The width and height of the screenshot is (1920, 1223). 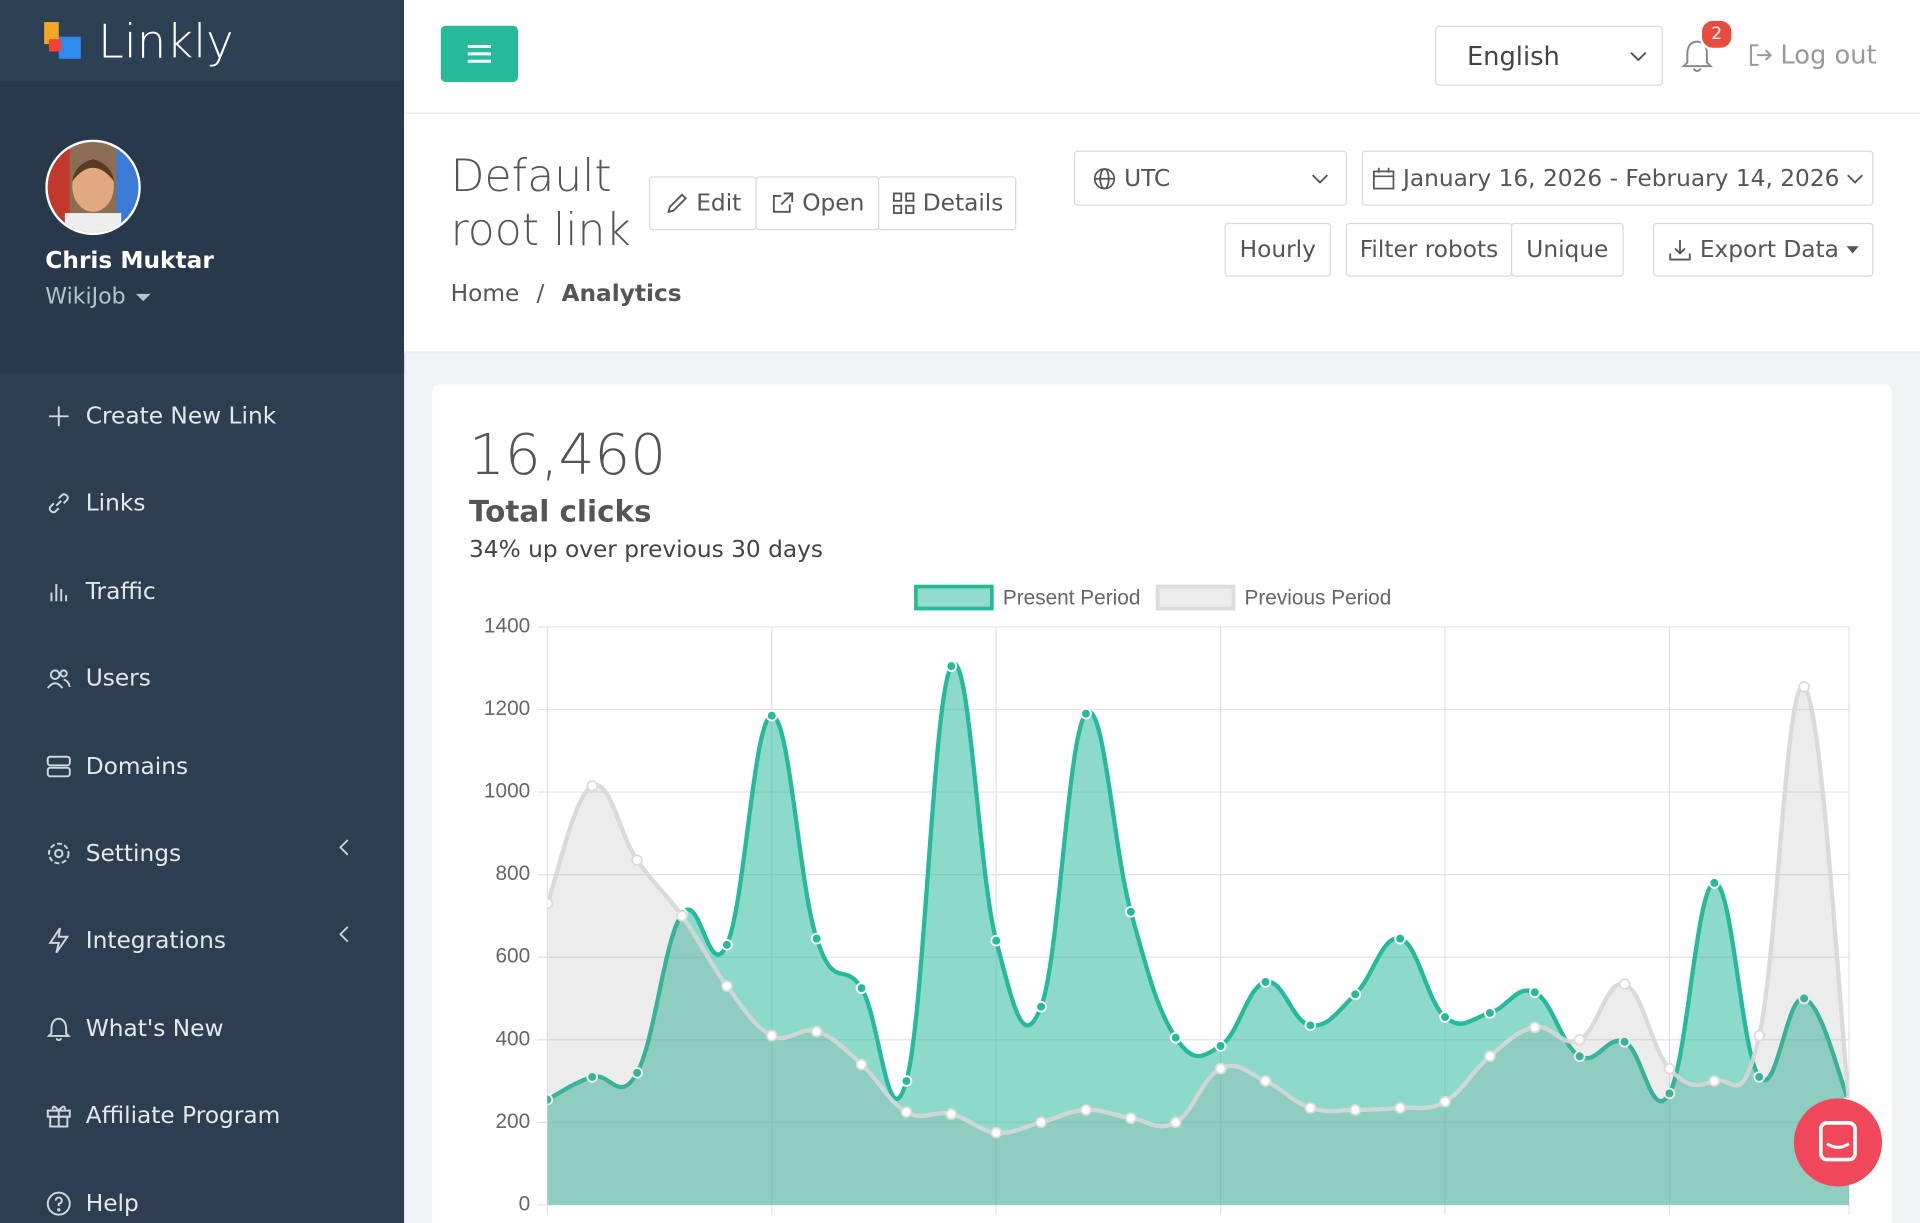 What do you see at coordinates (485, 294) in the screenshot?
I see `breadcrumb-home: Home` at bounding box center [485, 294].